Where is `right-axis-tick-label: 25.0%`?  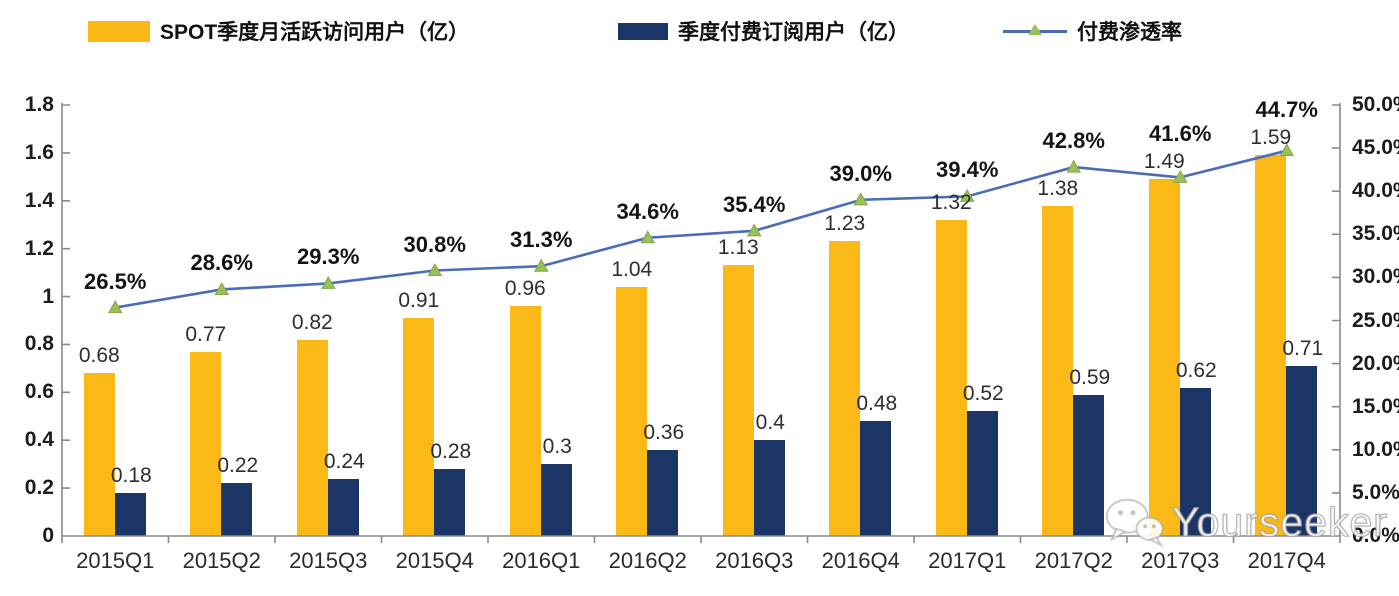 right-axis-tick-label: 25.0% is located at coordinates (1375, 320).